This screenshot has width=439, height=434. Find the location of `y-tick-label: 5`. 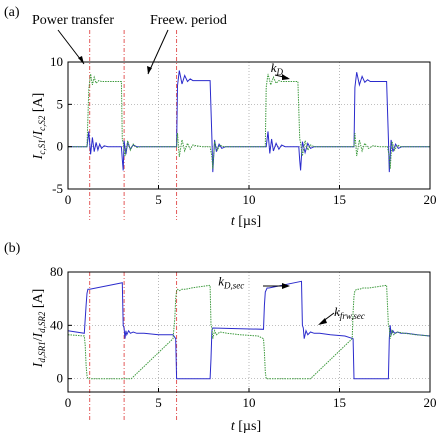

y-tick-label: 5 is located at coordinates (60, 103).